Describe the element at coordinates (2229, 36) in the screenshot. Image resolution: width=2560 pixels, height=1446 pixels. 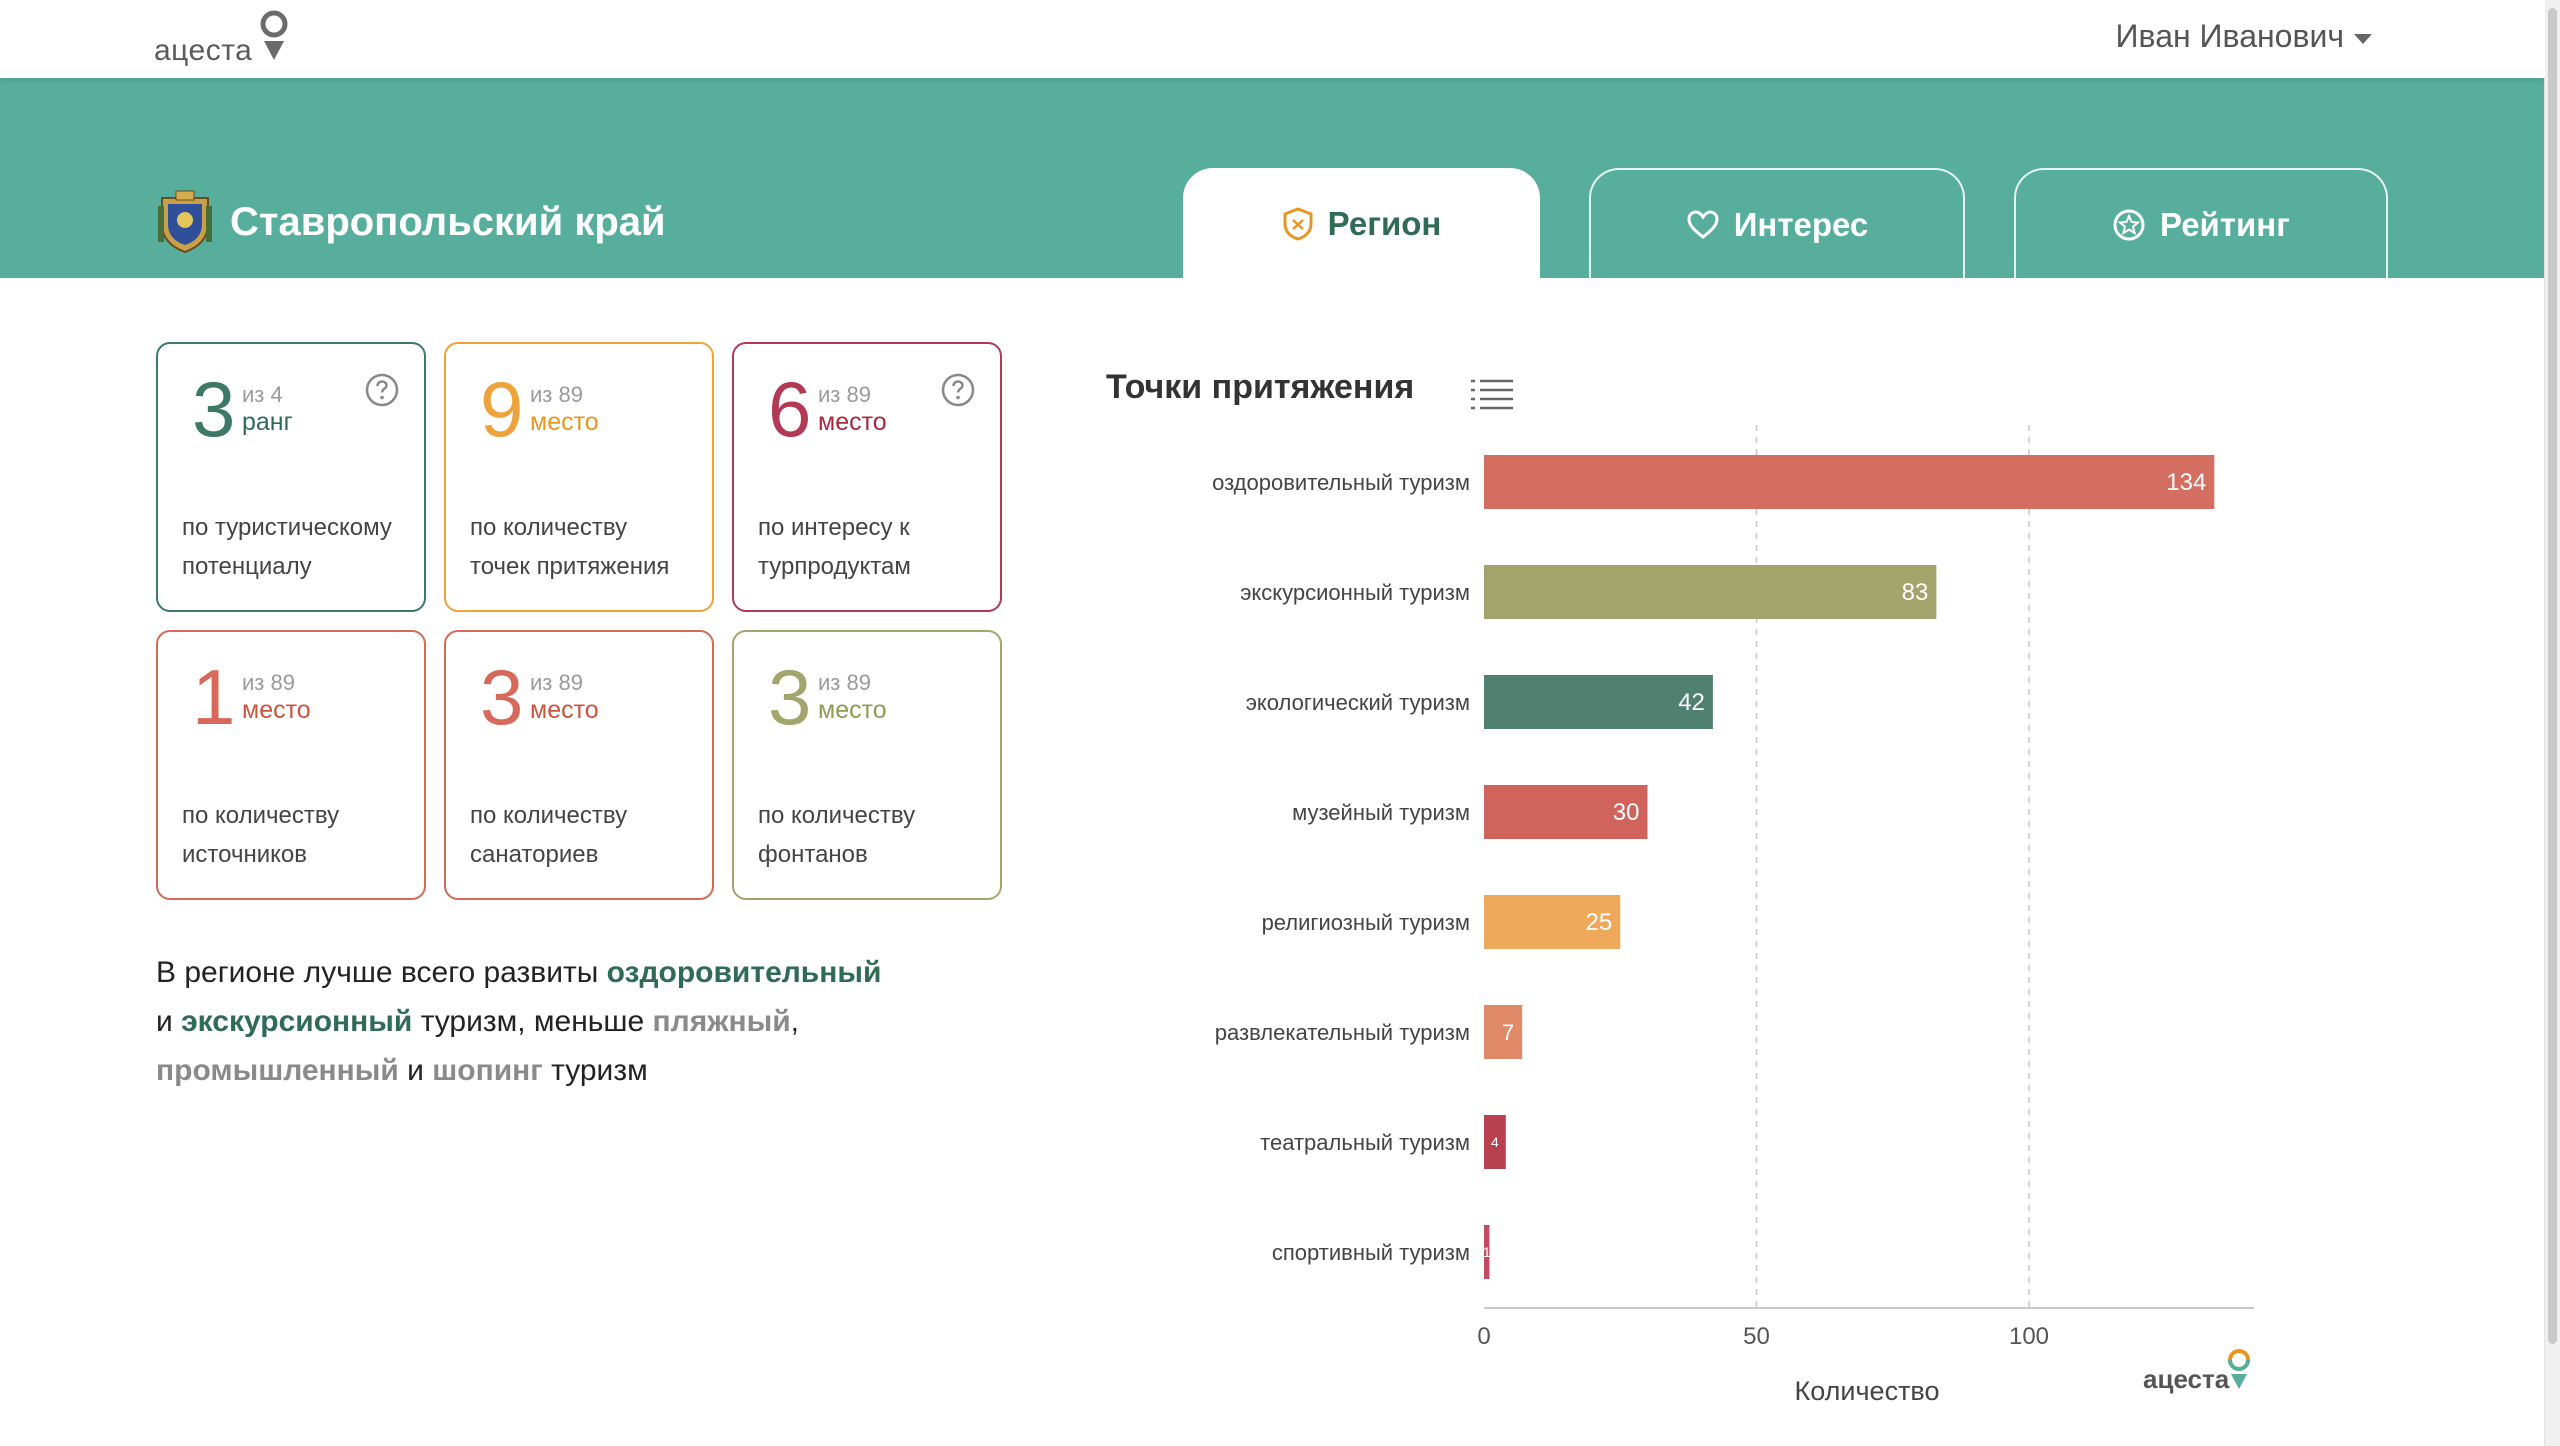
I see `user-name: Иван Иванович` at that location.